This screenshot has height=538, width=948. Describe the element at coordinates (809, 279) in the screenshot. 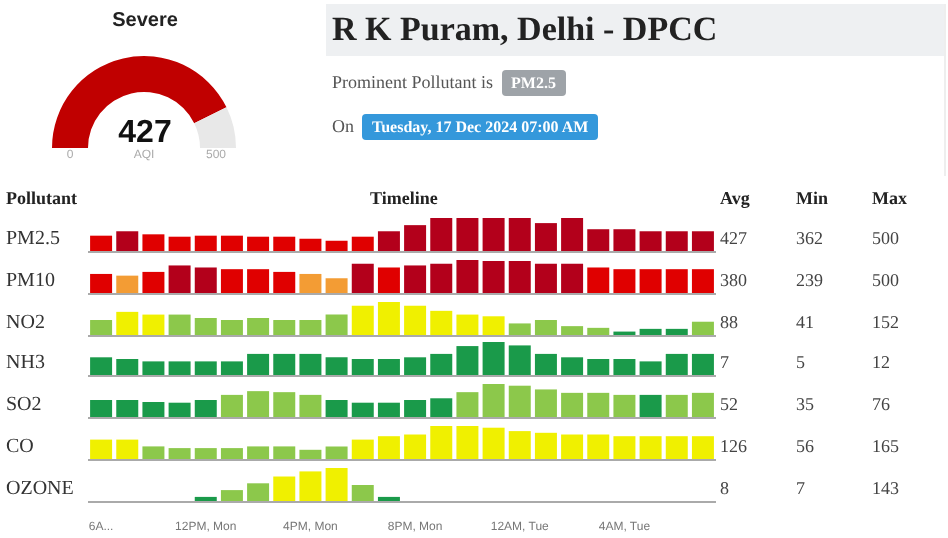

I see `text: 239` at that location.